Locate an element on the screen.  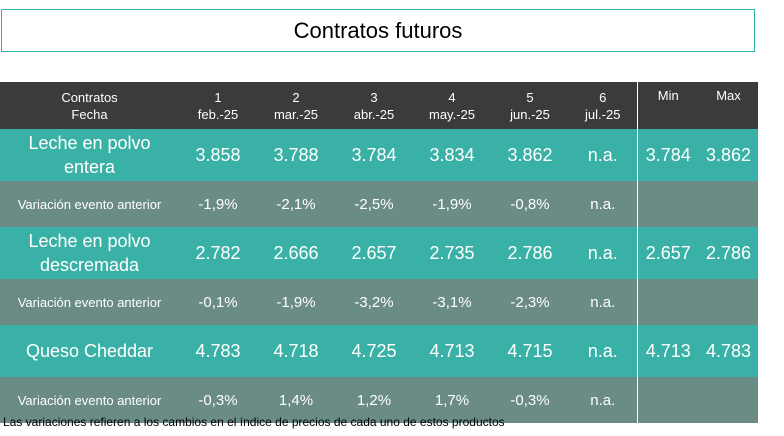
table-cell: -2,1% is located at coordinates (296, 204).